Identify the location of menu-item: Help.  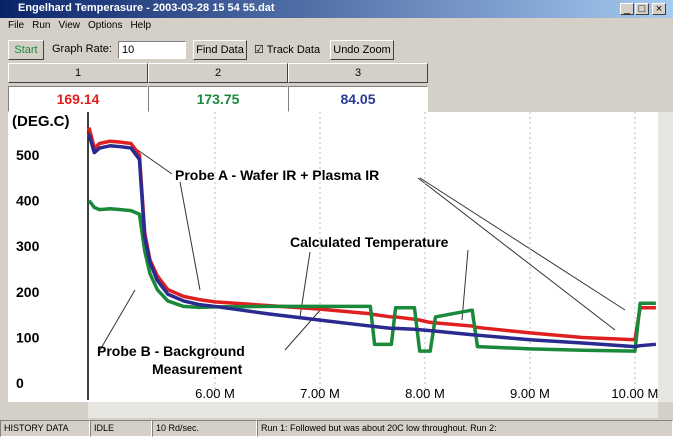
(141, 25).